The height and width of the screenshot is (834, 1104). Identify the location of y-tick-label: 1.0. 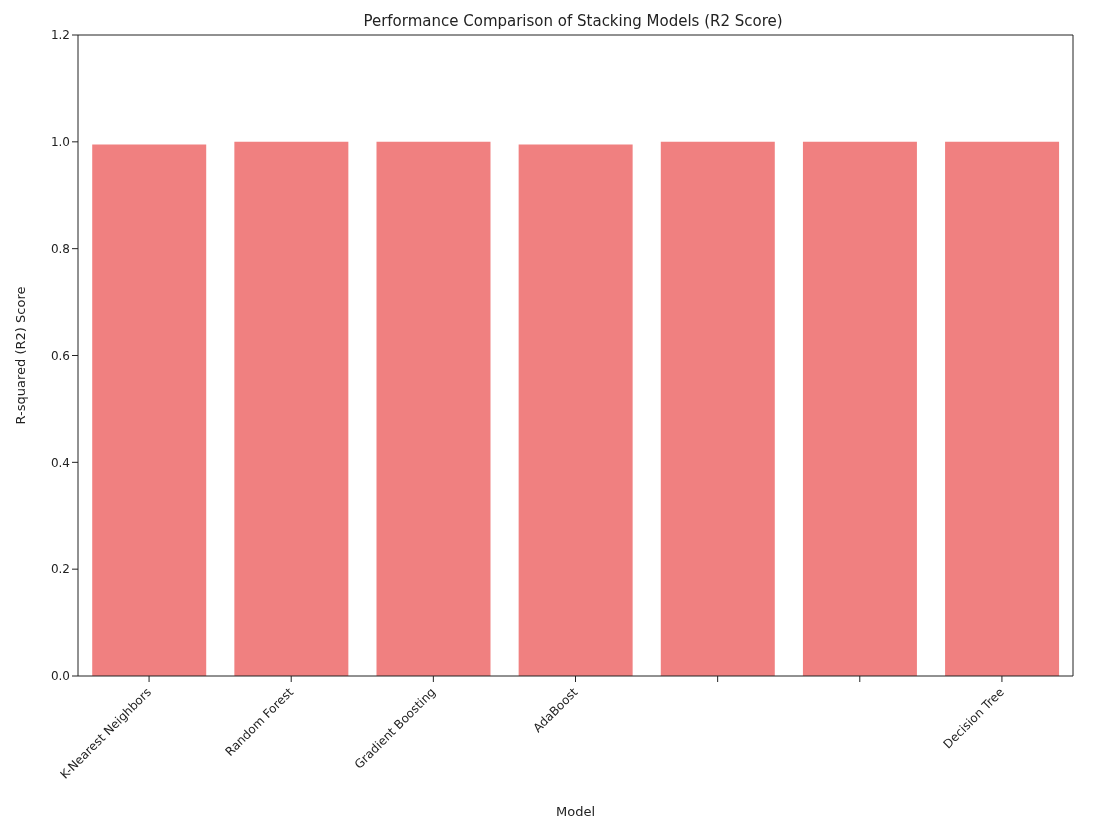
(60, 142).